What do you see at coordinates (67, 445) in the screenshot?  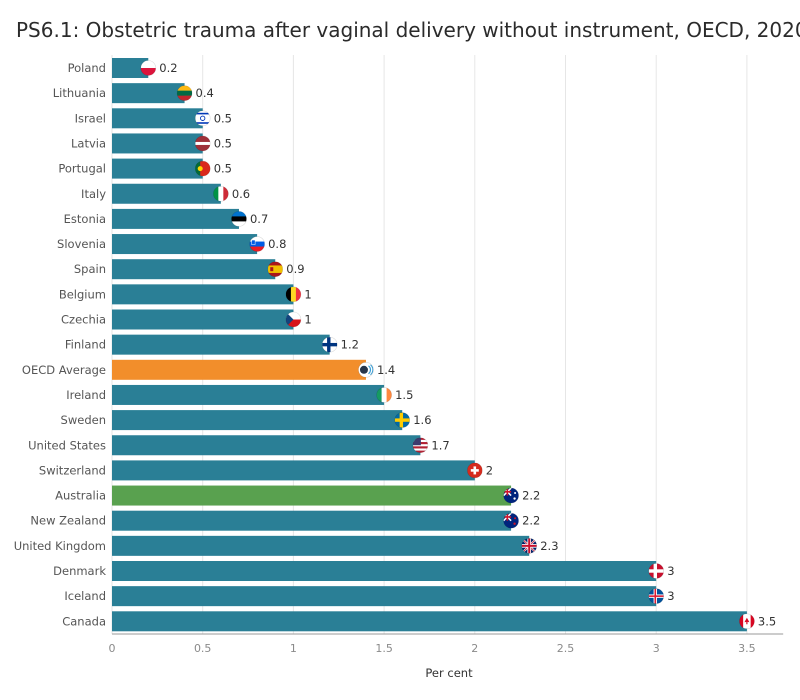 I see `category-label: United States` at bounding box center [67, 445].